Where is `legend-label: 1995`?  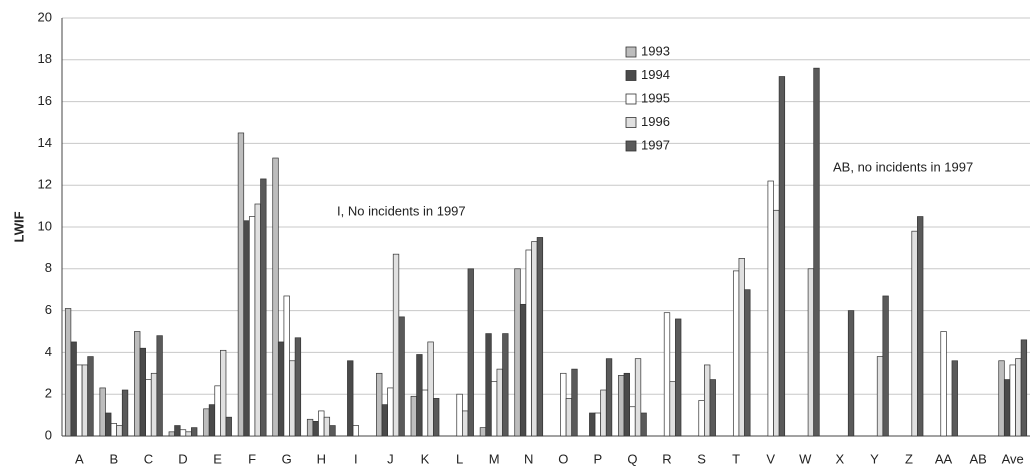
legend-label: 1995 is located at coordinates (655, 97).